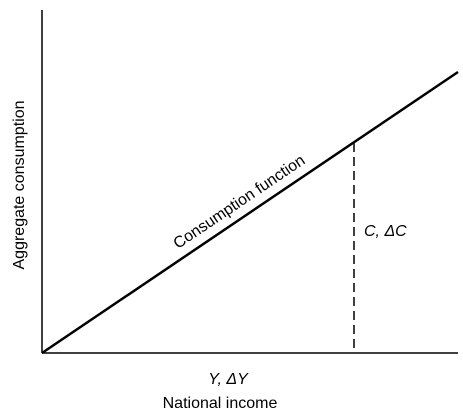 Image resolution: width=463 pixels, height=414 pixels. Describe the element at coordinates (220, 403) in the screenshot. I see `x-axis-label: National income` at that location.